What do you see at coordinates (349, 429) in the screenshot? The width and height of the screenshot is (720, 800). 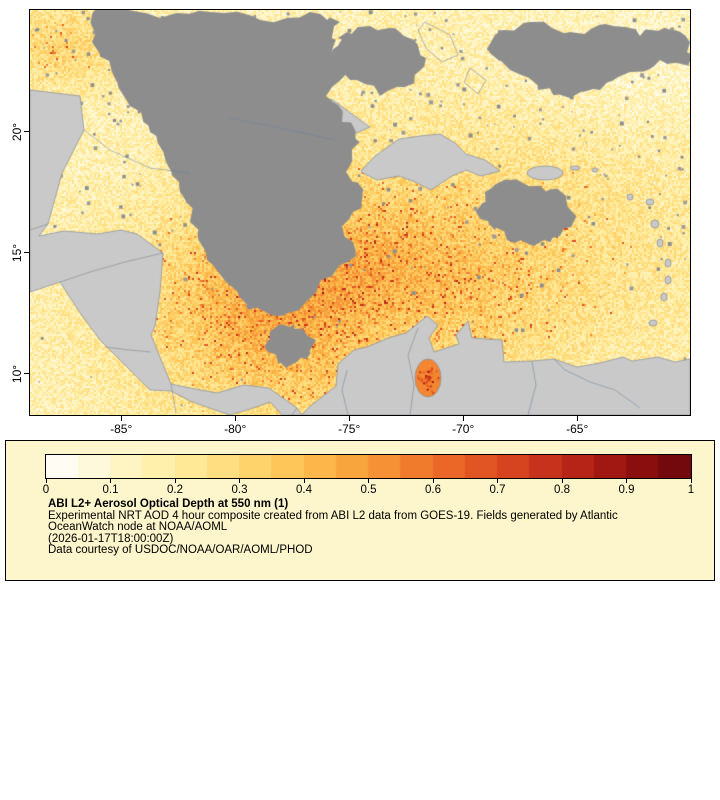 I see `x-axis-label: -75°` at bounding box center [349, 429].